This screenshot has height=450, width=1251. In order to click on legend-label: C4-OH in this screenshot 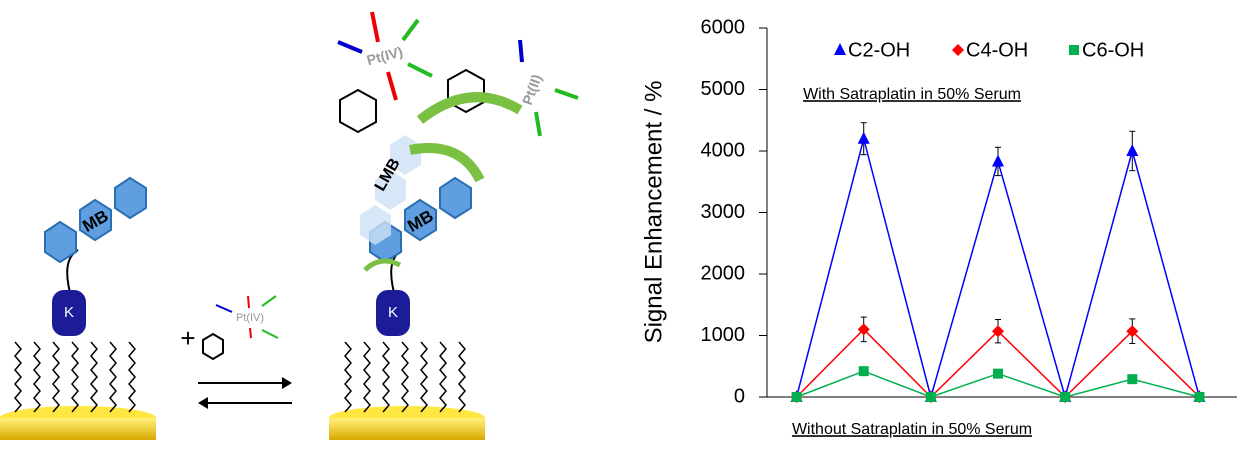, I will do `click(997, 50)`.